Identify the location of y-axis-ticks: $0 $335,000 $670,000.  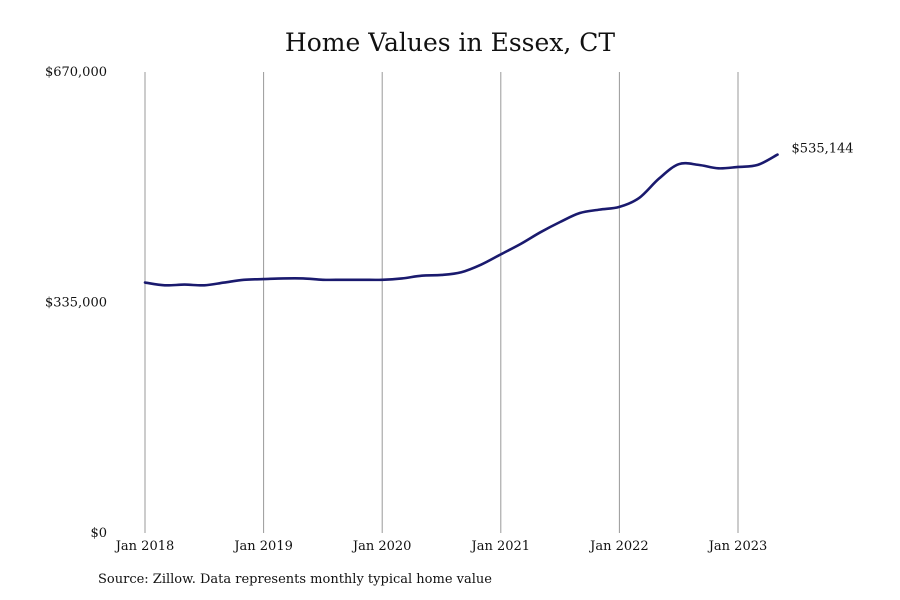
(76, 303).